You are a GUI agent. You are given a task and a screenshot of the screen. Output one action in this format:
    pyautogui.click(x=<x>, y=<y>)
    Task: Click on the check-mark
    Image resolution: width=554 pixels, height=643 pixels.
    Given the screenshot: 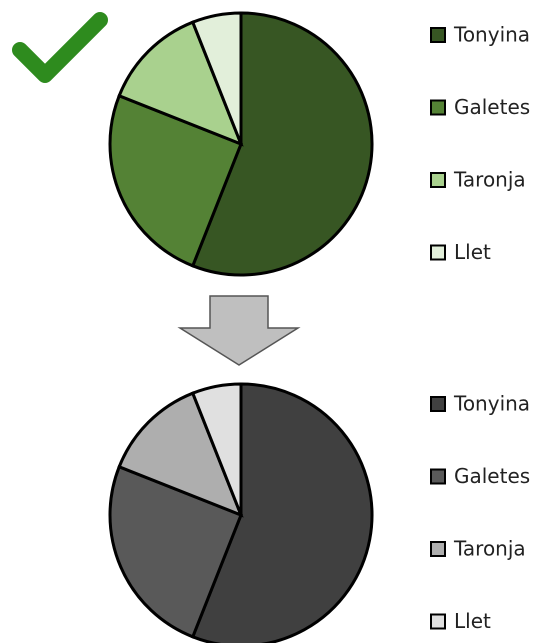 What is the action you would take?
    pyautogui.click(x=60, y=47)
    